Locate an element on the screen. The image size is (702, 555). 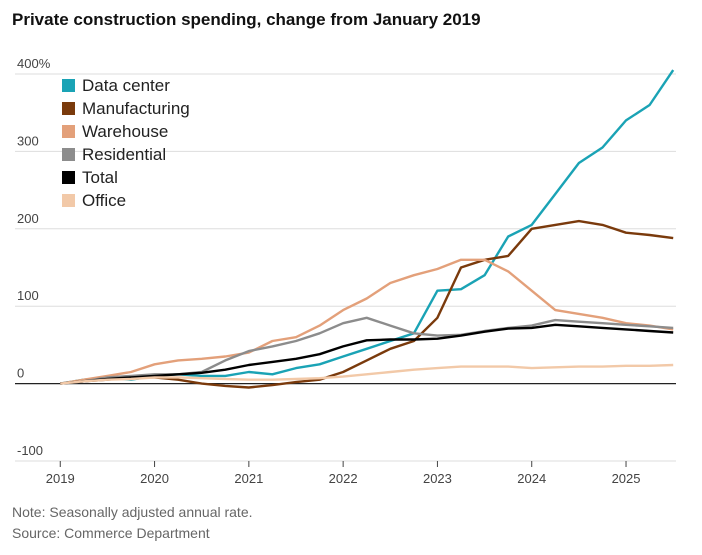
y-tick-label: 400% is located at coordinates (34, 63).